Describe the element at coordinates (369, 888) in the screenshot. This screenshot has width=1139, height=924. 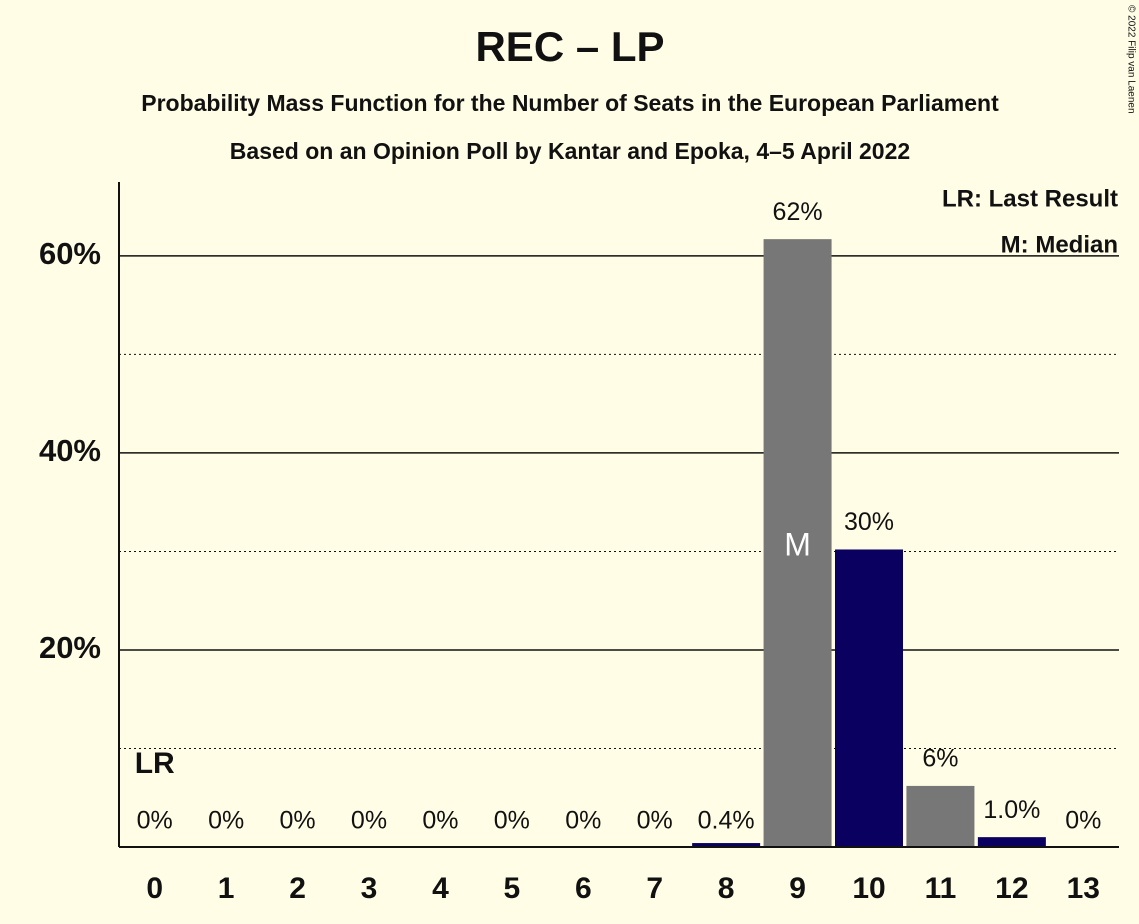
I see `x-tick-label: 3` at that location.